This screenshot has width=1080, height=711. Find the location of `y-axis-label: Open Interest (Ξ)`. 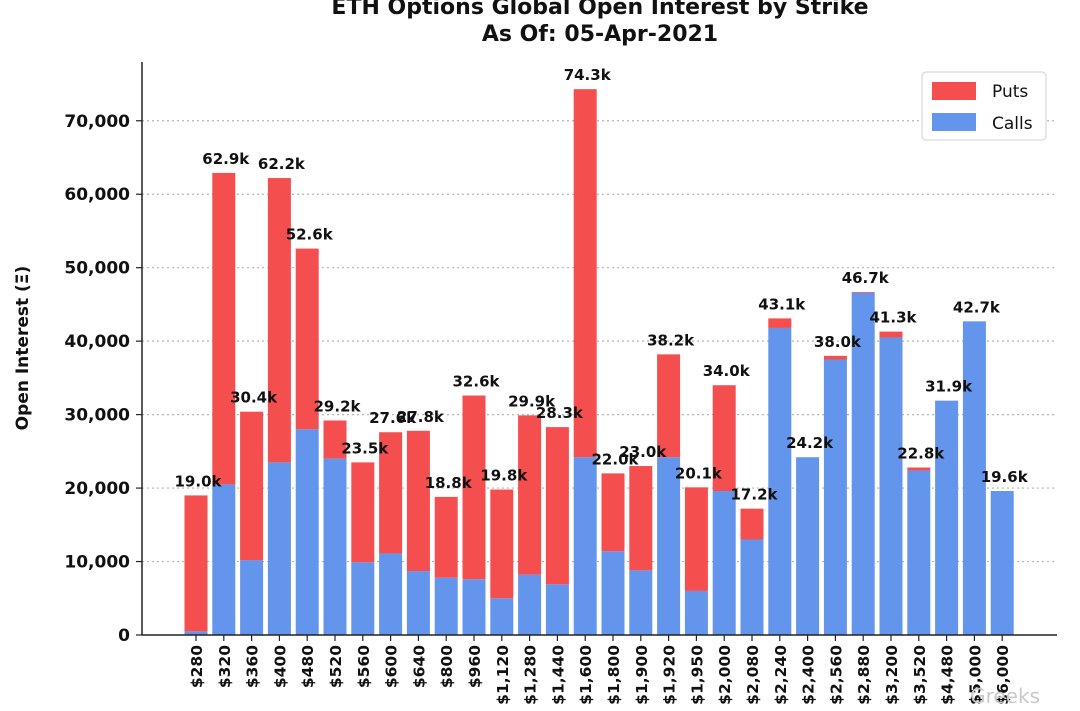

y-axis-label: Open Interest (Ξ) is located at coordinates (23, 348).